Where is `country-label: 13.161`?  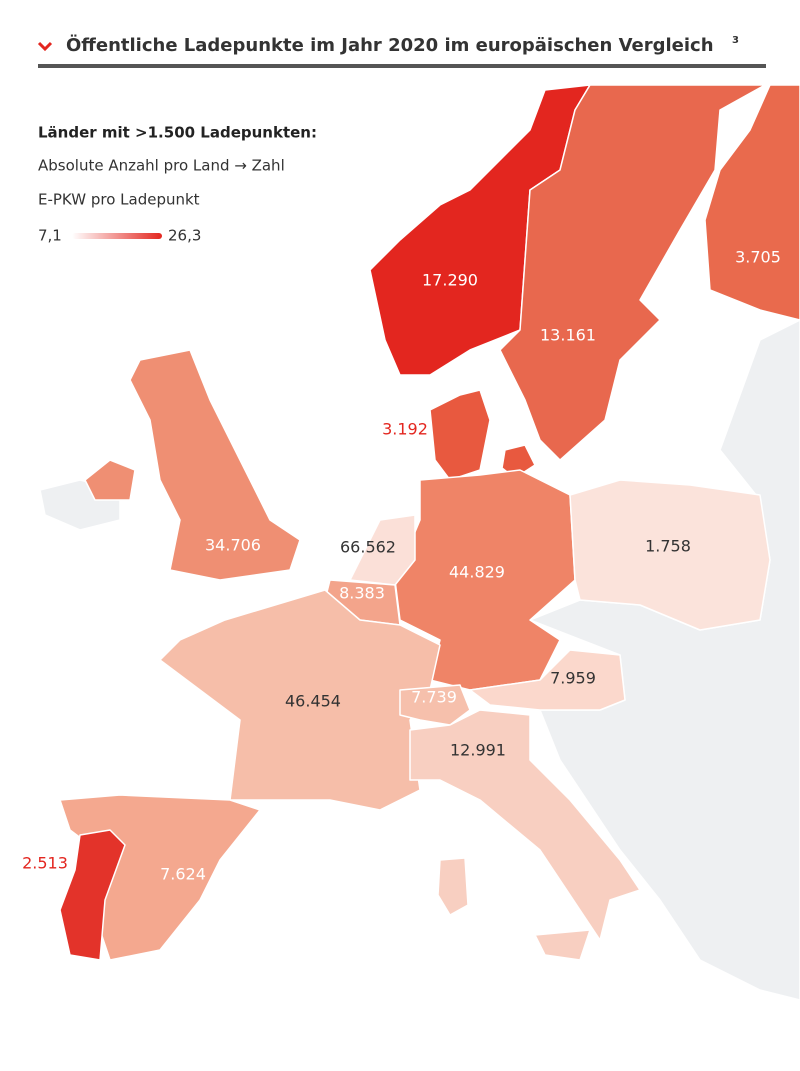 country-label: 13.161 is located at coordinates (568, 335).